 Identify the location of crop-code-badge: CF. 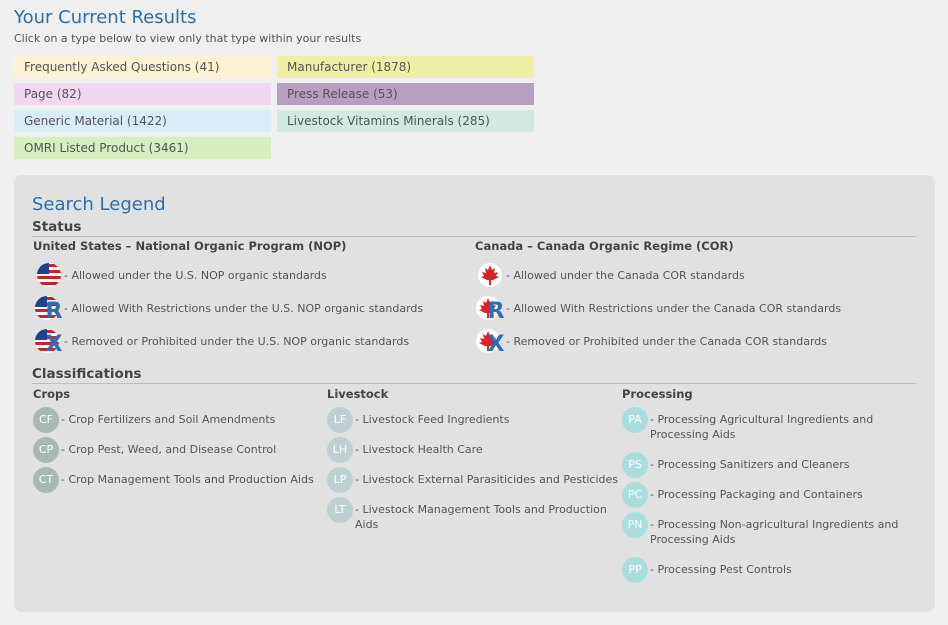
(46, 420).